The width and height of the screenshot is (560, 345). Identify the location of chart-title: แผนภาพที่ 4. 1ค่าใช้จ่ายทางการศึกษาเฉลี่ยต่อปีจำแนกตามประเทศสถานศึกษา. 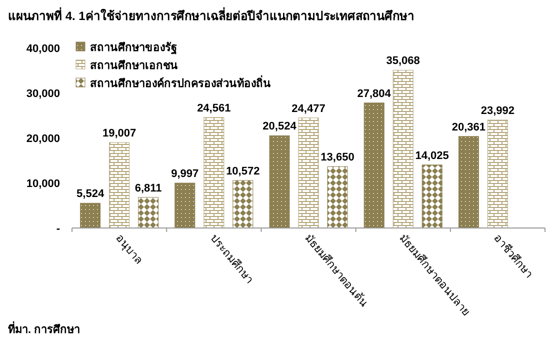
(211, 15).